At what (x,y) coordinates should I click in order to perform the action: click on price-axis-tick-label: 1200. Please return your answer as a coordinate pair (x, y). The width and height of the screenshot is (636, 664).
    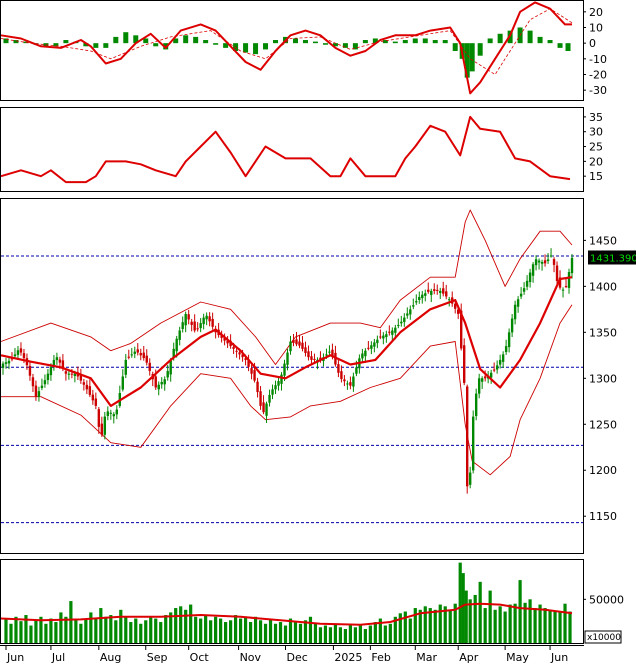
    Looking at the image, I should click on (603, 470).